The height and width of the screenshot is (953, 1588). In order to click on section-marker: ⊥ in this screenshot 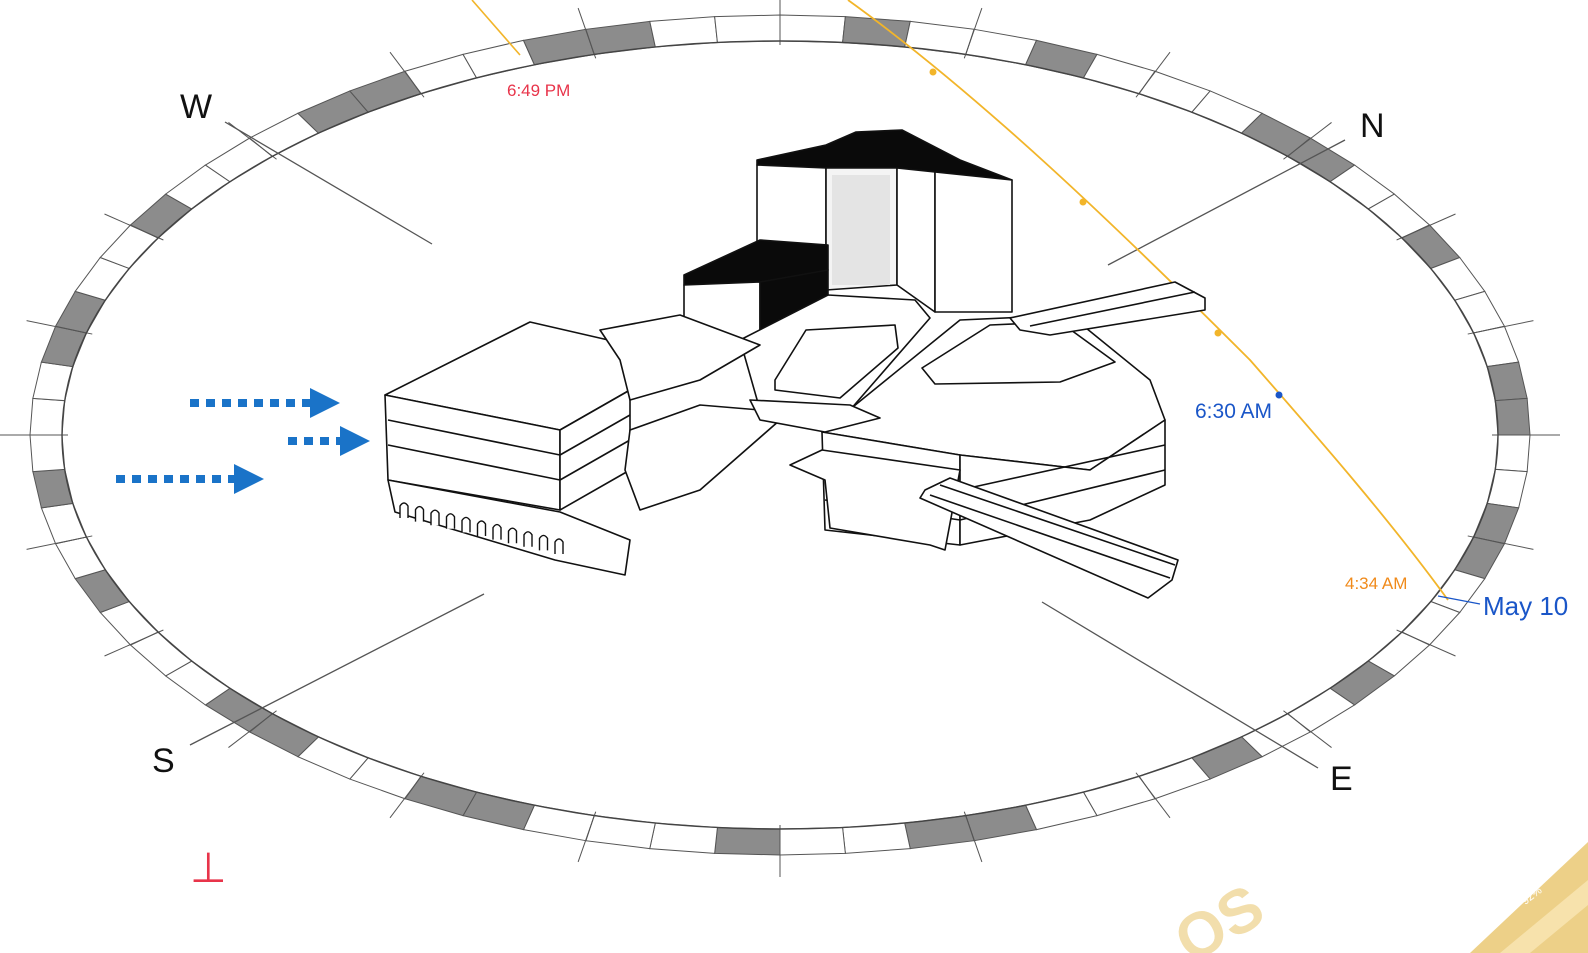, I will do `click(208, 867)`.